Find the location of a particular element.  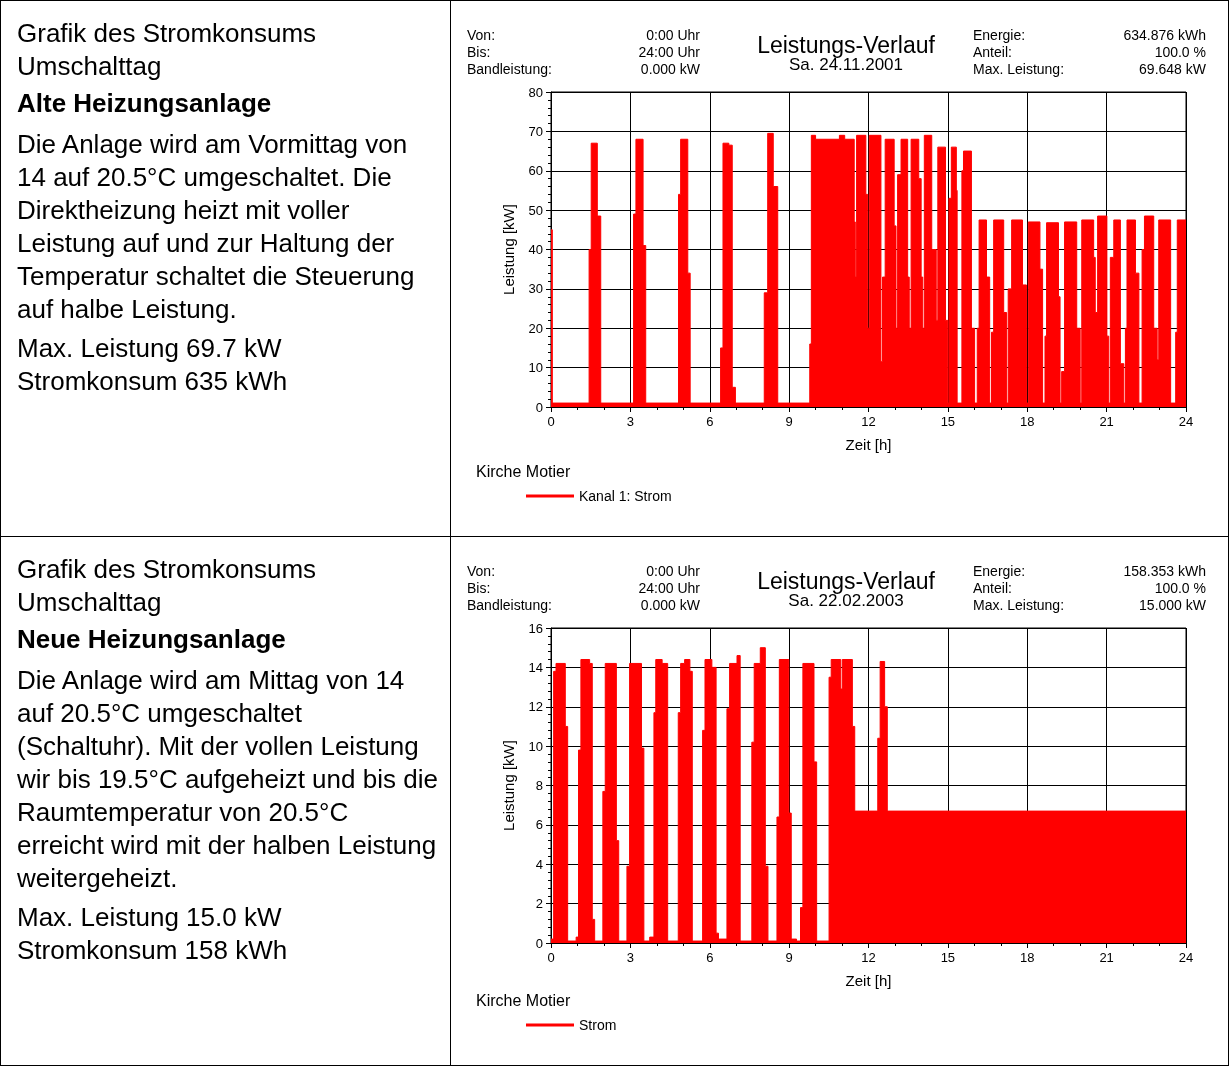

text: 158.353 kWh is located at coordinates (1164, 571).